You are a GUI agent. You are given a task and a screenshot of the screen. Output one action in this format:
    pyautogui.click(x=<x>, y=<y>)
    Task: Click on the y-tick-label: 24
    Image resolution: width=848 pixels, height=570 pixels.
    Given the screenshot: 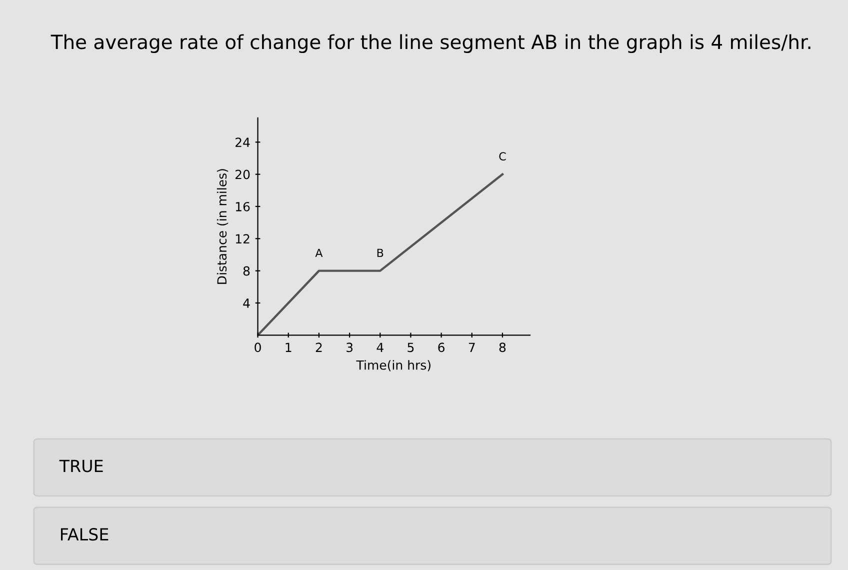 What is the action you would take?
    pyautogui.click(x=243, y=142)
    